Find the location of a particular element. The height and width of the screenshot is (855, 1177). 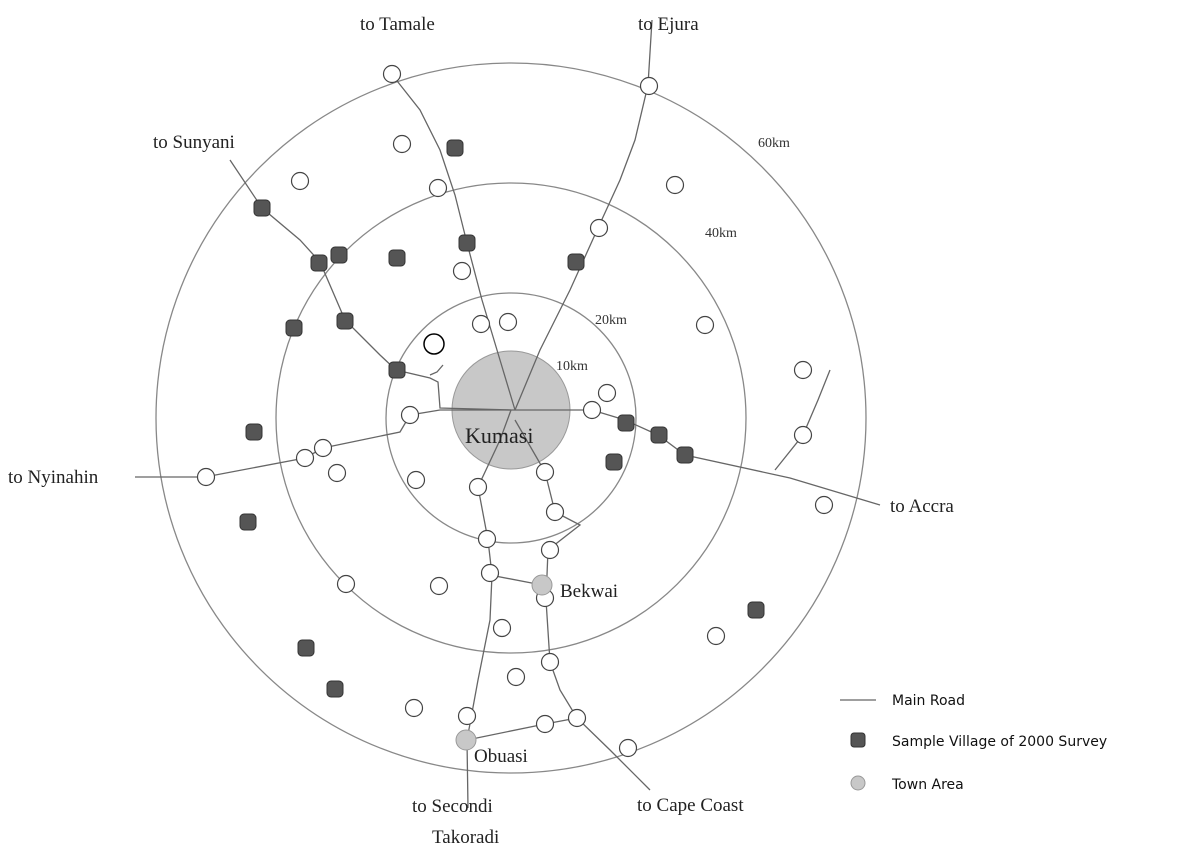

road-label: to Cape Coast is located at coordinates (690, 805).